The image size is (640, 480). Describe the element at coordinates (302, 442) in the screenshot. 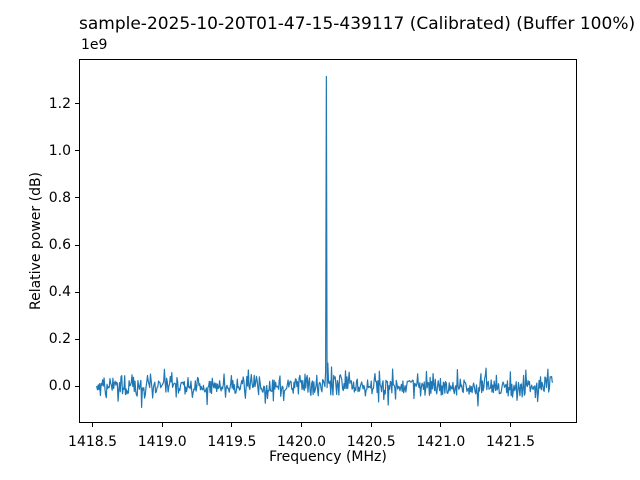

I see `x-tick-label: 1420.0` at that location.